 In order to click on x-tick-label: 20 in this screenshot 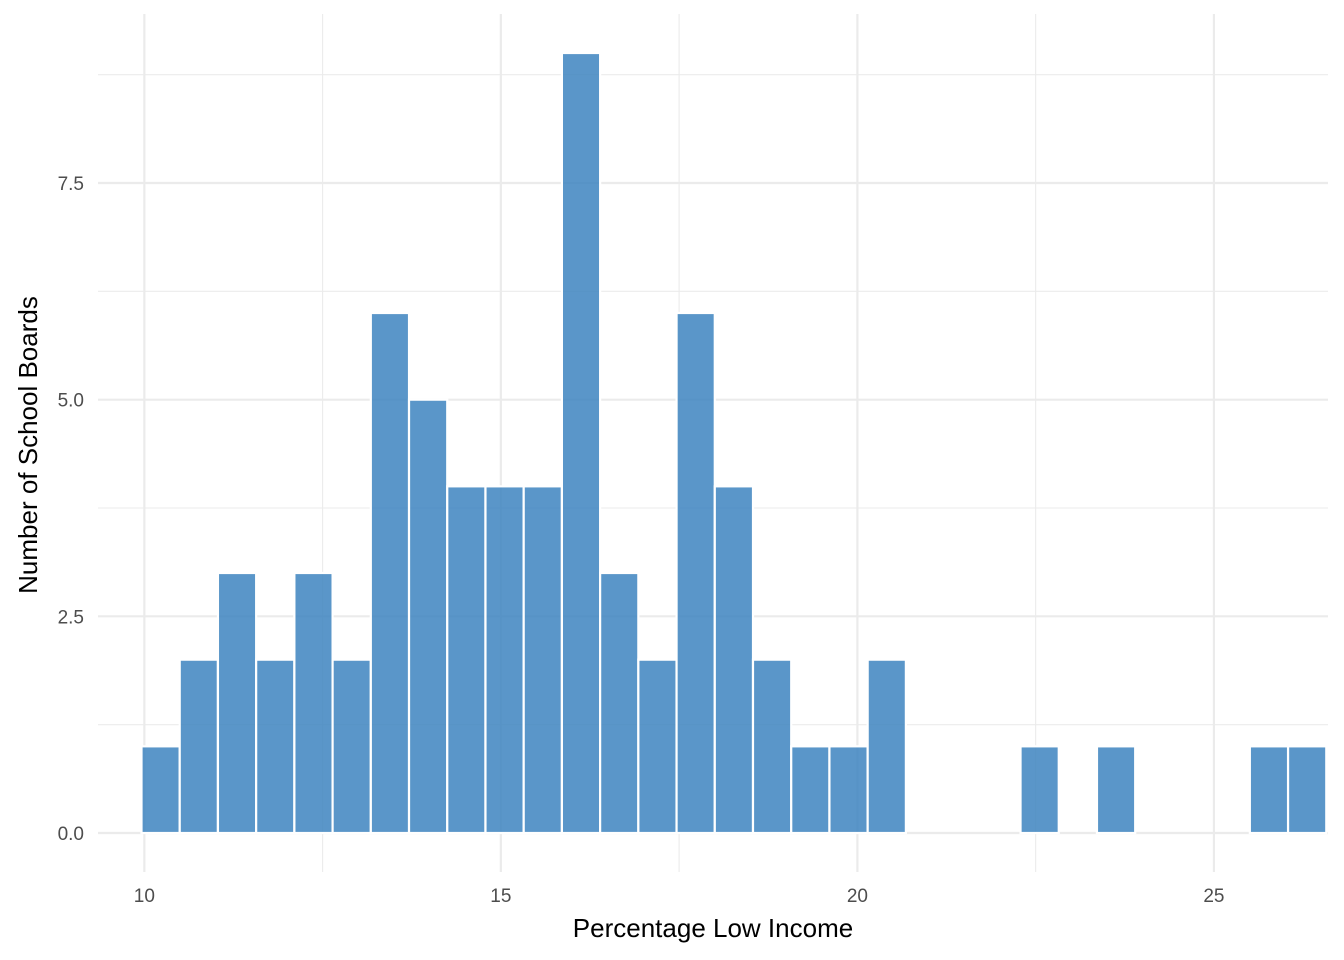, I will do `click(857, 896)`.